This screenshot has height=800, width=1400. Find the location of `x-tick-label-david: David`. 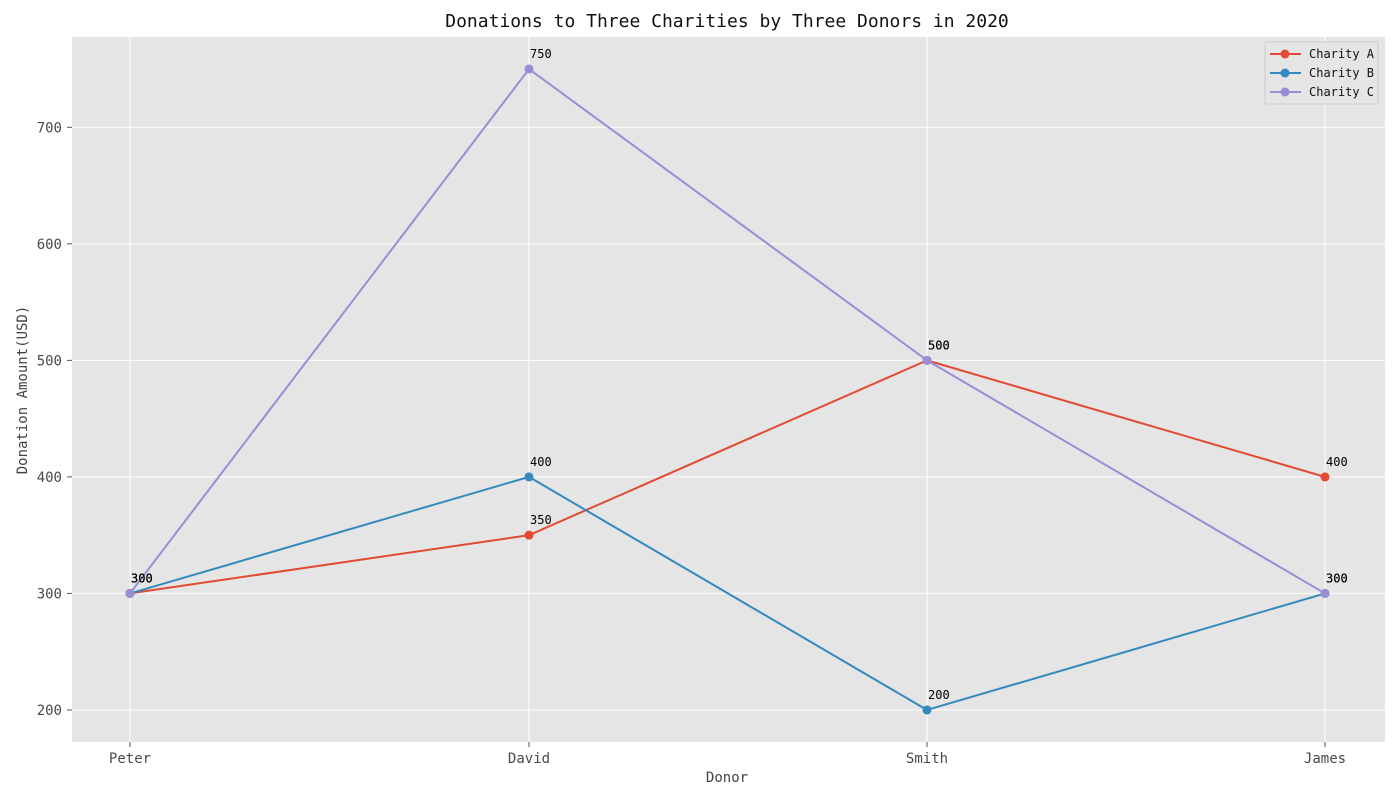

x-tick-label-david: David is located at coordinates (529, 759).